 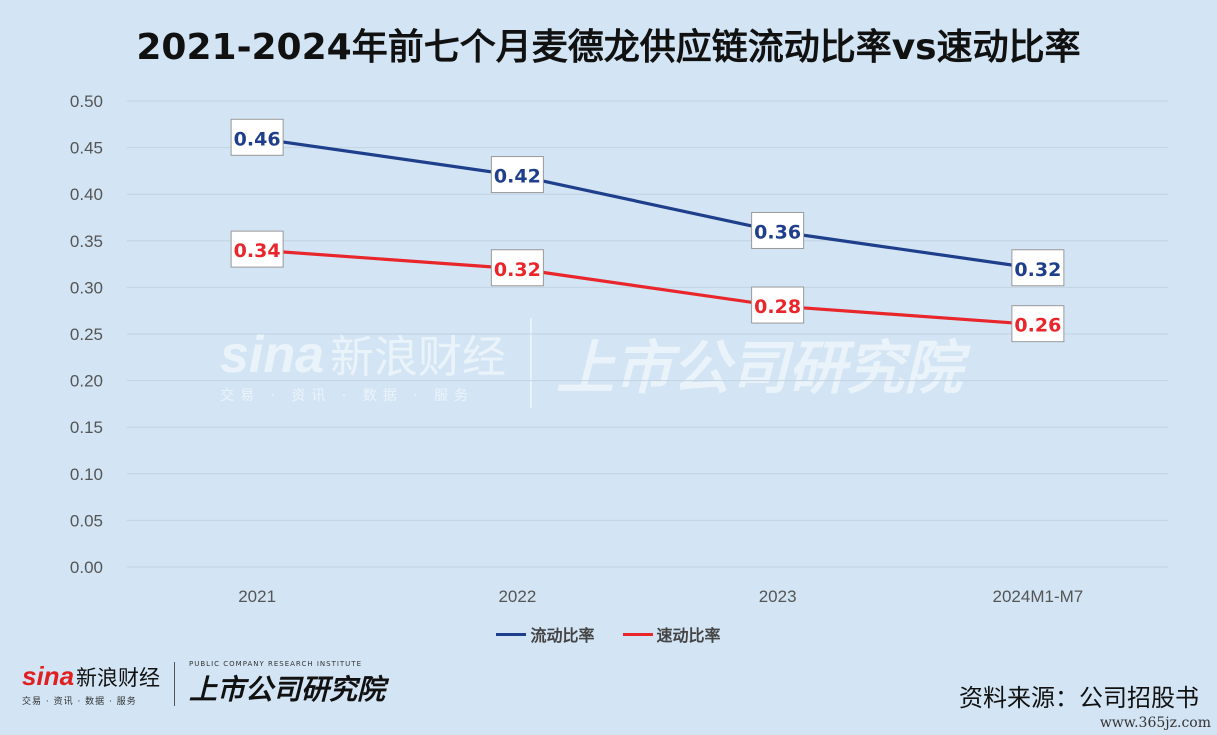 I want to click on data-label-text: 0.42, so click(x=517, y=177).